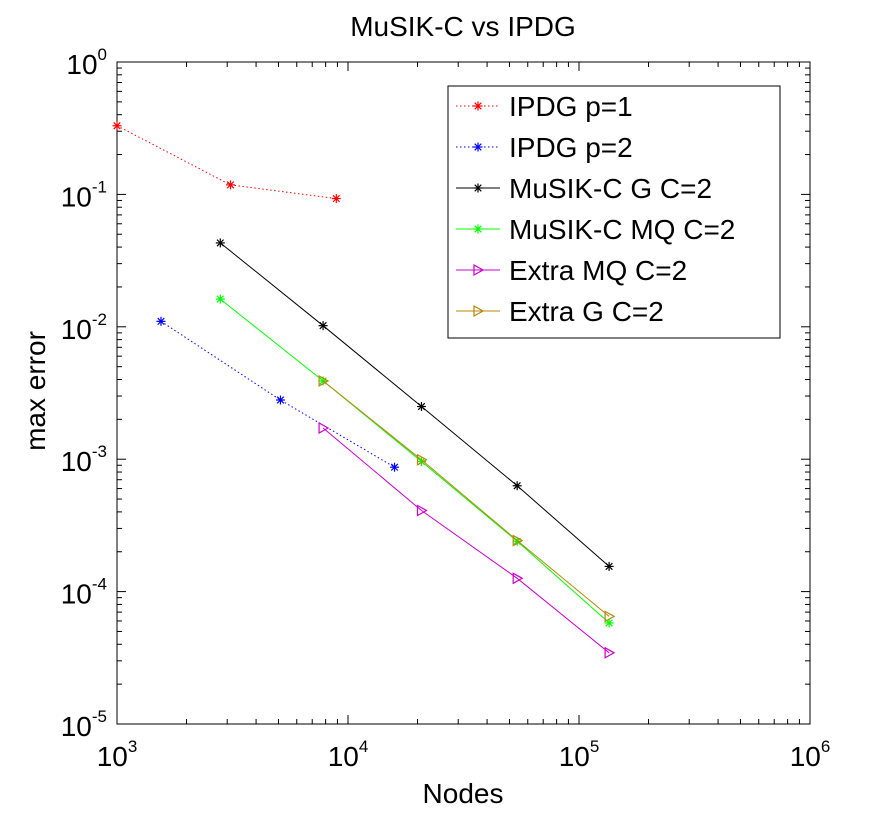  I want to click on legend-label: Extra G C=2, so click(586, 311).